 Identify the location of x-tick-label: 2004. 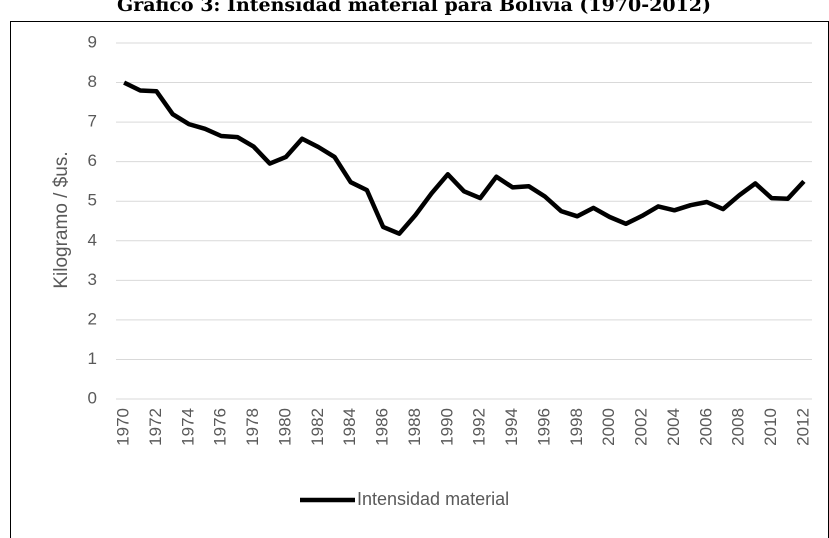
(673, 427).